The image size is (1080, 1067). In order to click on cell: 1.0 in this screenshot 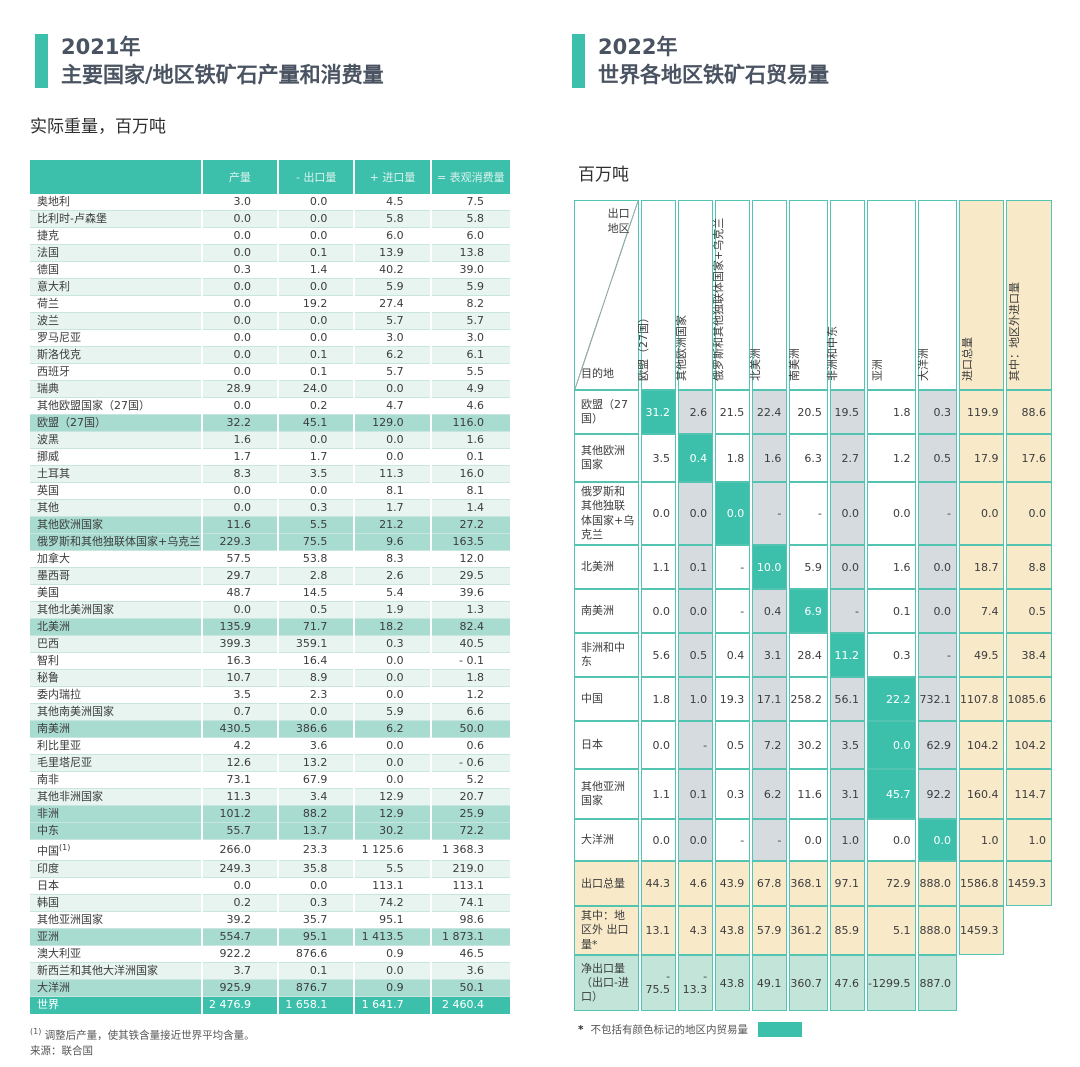, I will do `click(696, 699)`.